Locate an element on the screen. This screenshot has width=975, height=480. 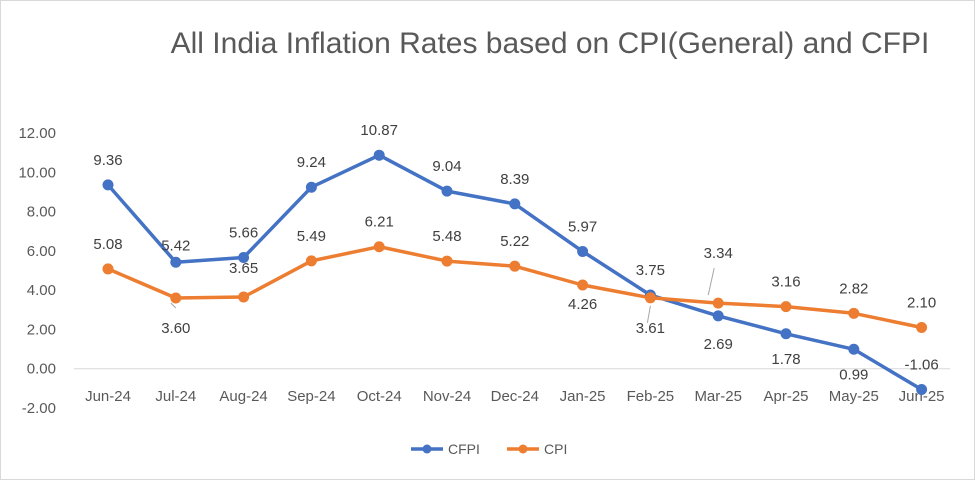
data-label-cfpi: 9.24 is located at coordinates (311, 162).